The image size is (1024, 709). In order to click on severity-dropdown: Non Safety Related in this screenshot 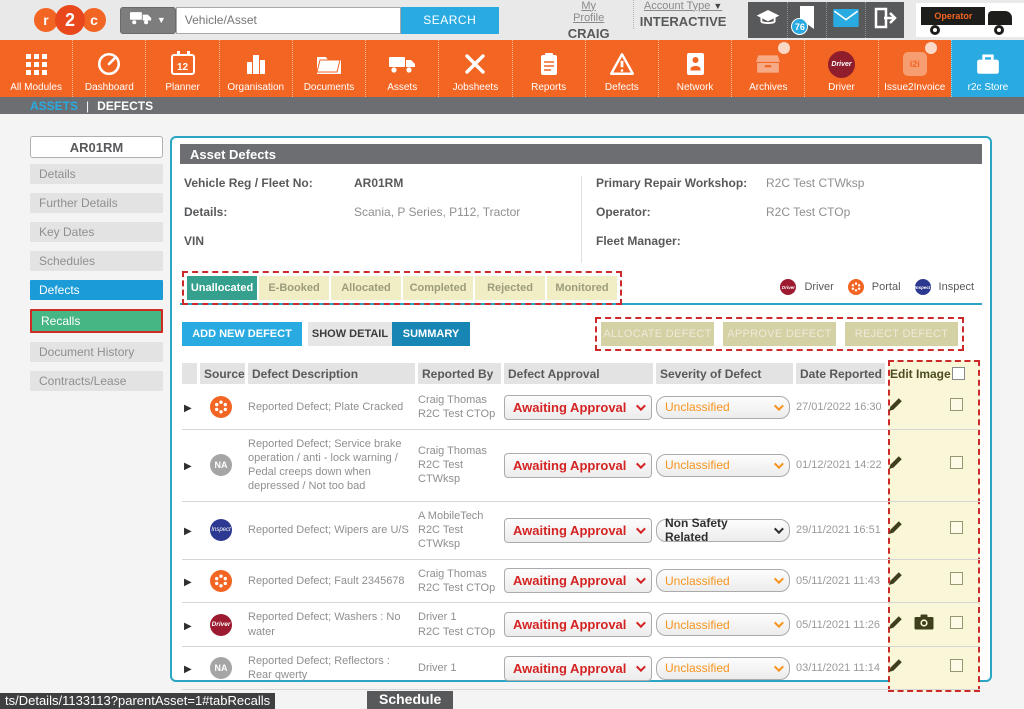, I will do `click(723, 530)`.